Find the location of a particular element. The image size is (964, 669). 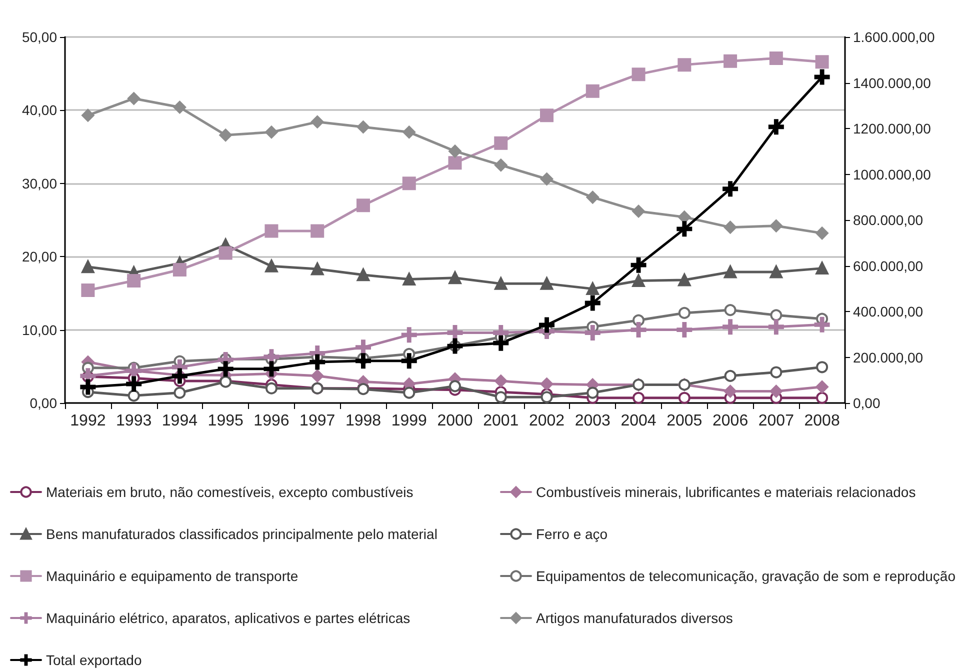

y2-tick-label: 400.000,00 is located at coordinates (888, 312).